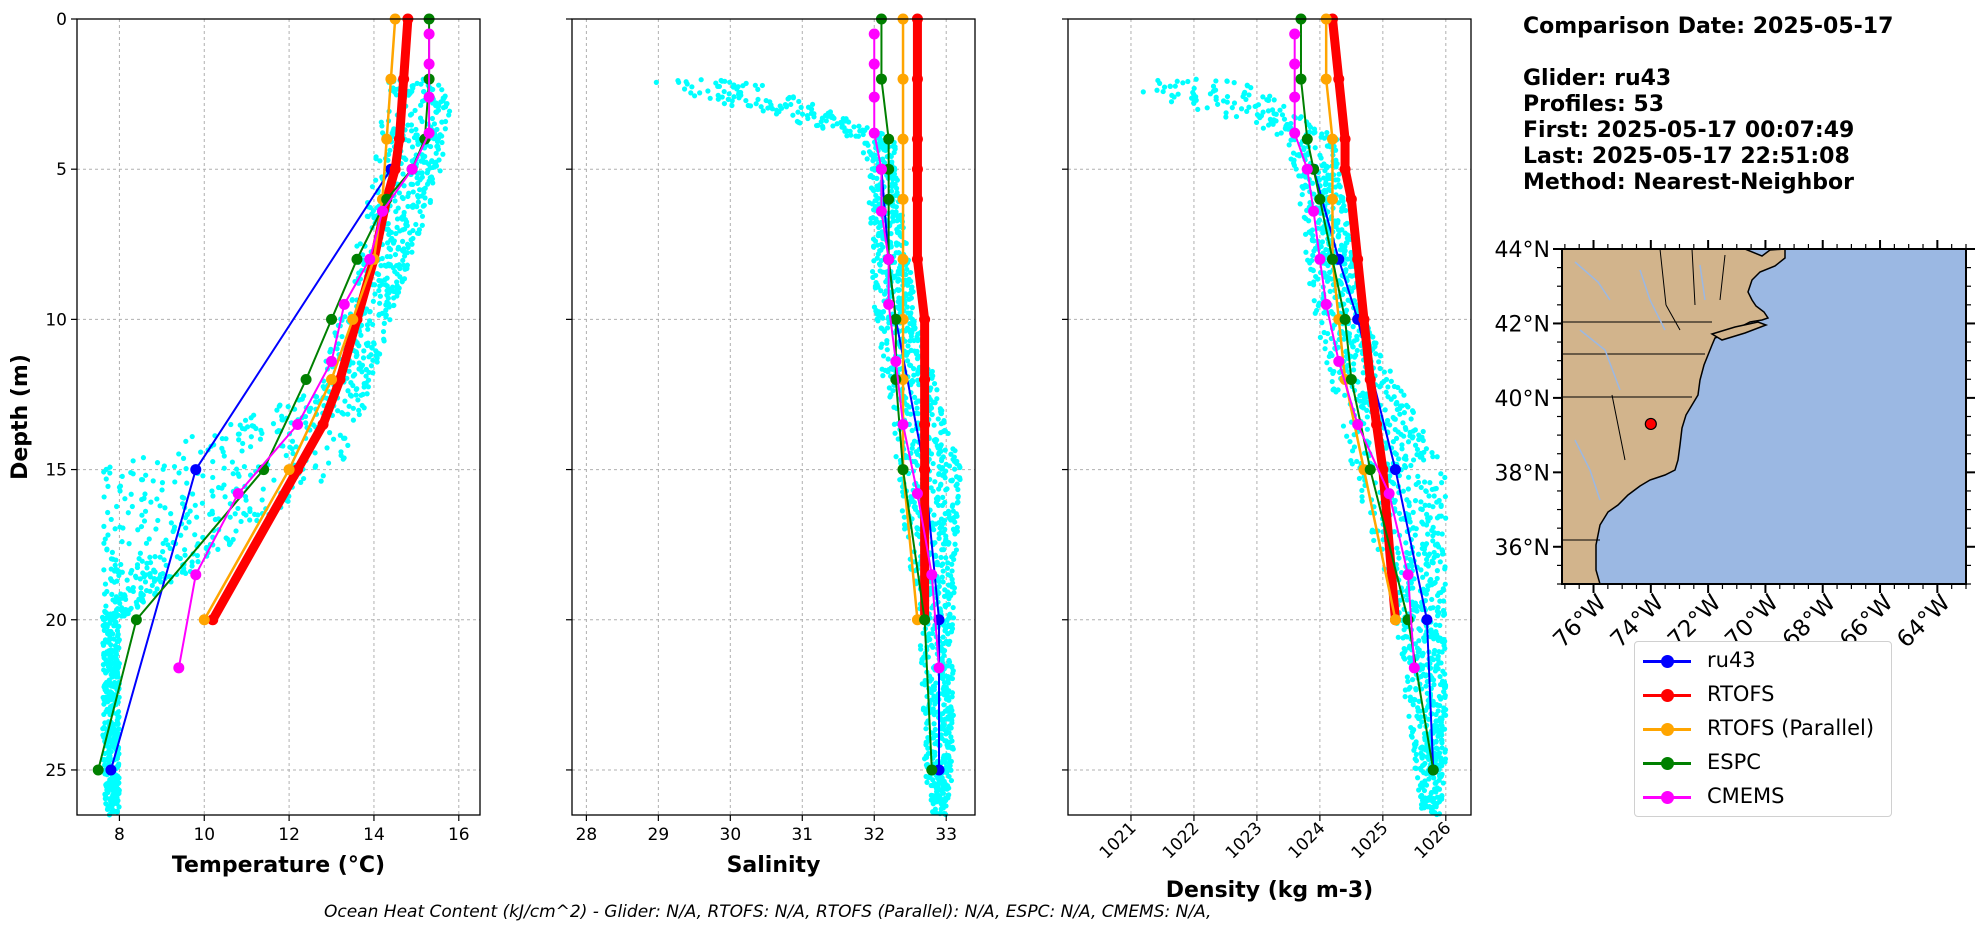 The width and height of the screenshot is (1979, 934). I want to click on x-tick-label: 32, so click(874, 835).